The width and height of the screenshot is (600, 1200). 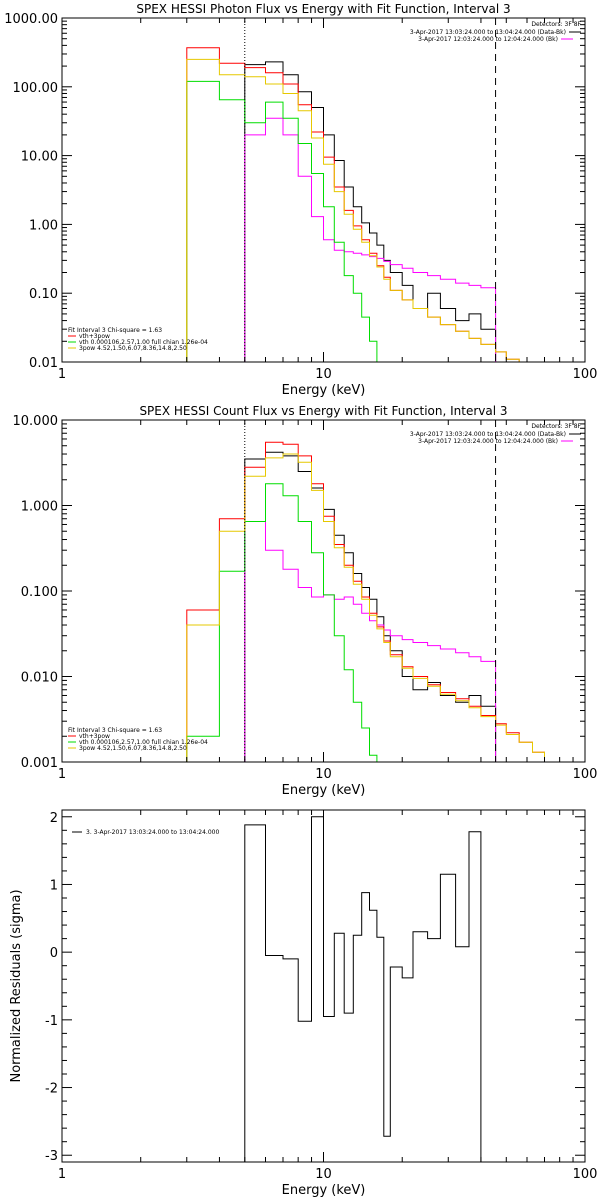 I want to click on y-tick-label: 10.000, so click(x=36, y=421).